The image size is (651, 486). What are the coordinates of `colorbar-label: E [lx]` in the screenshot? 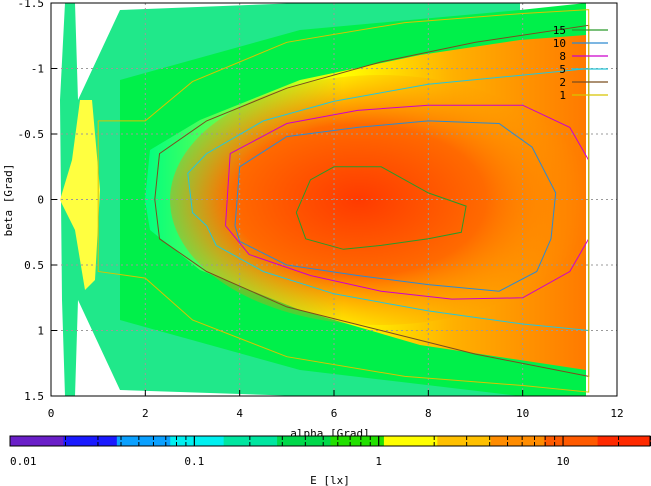 It's located at (330, 480).